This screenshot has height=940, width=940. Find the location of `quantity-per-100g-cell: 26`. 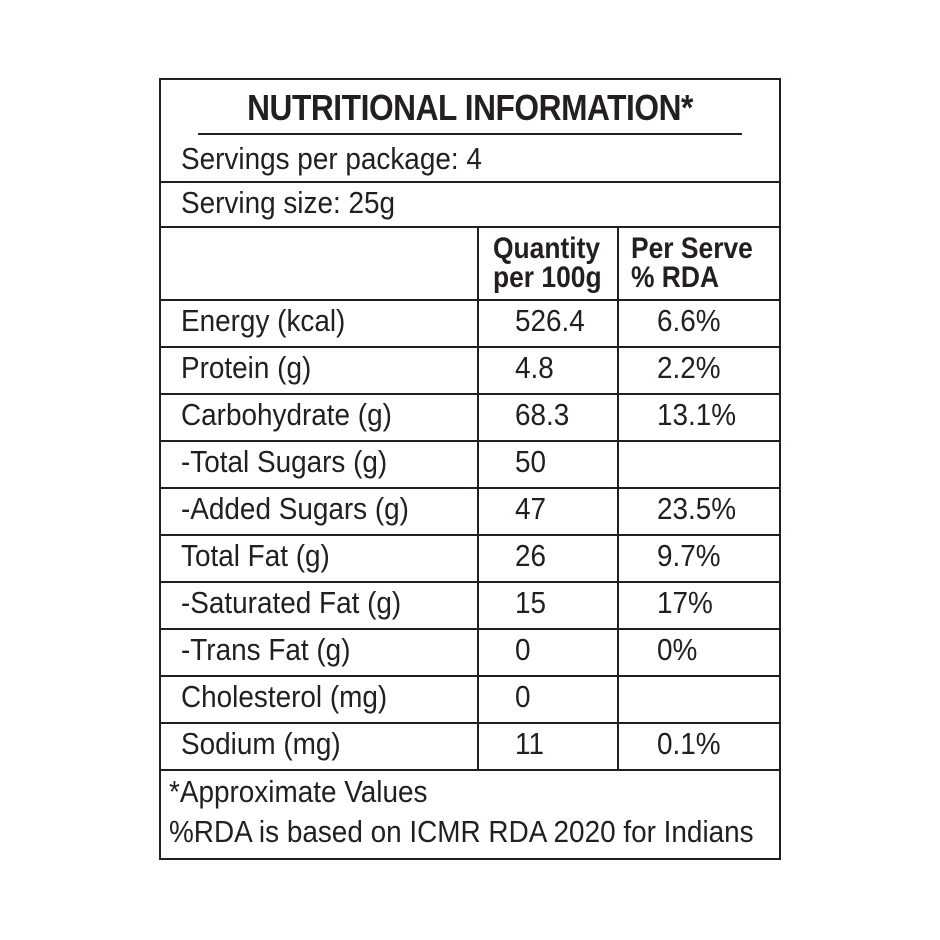

quantity-per-100g-cell: 26 is located at coordinates (549, 558).